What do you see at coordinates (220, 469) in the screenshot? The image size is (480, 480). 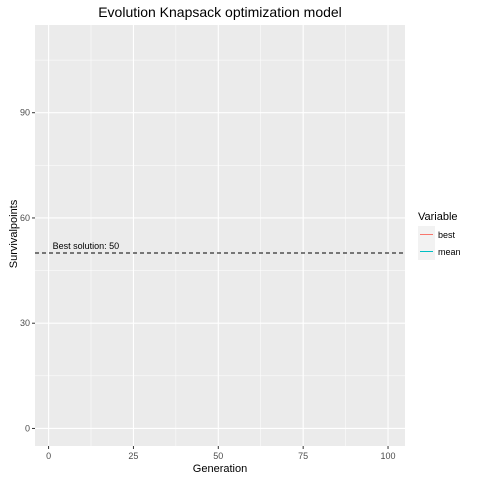 I see `x-axis-title: Generation` at bounding box center [220, 469].